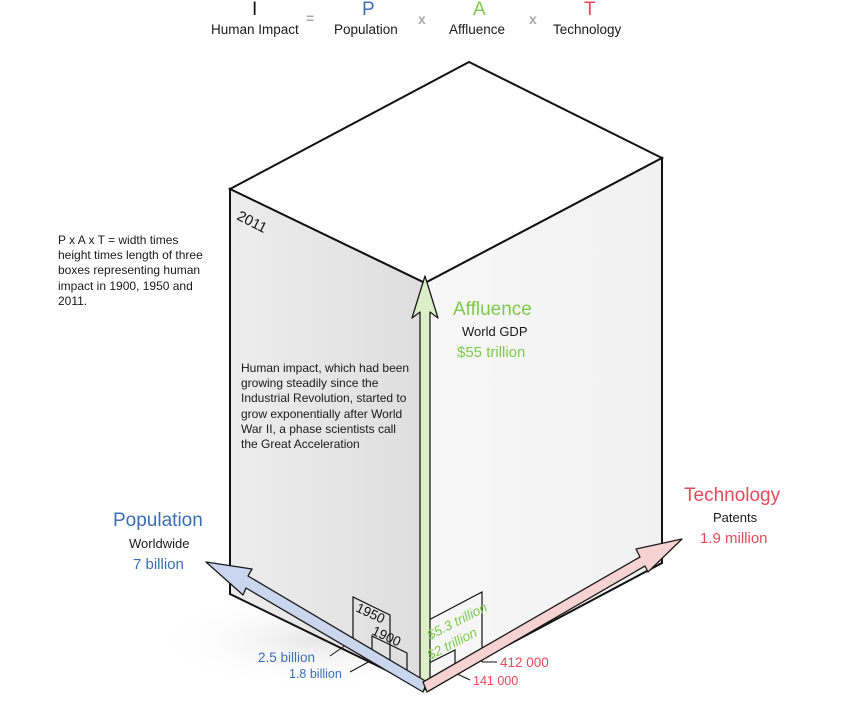  What do you see at coordinates (158, 564) in the screenshot?
I see `population-value: 7 billion` at bounding box center [158, 564].